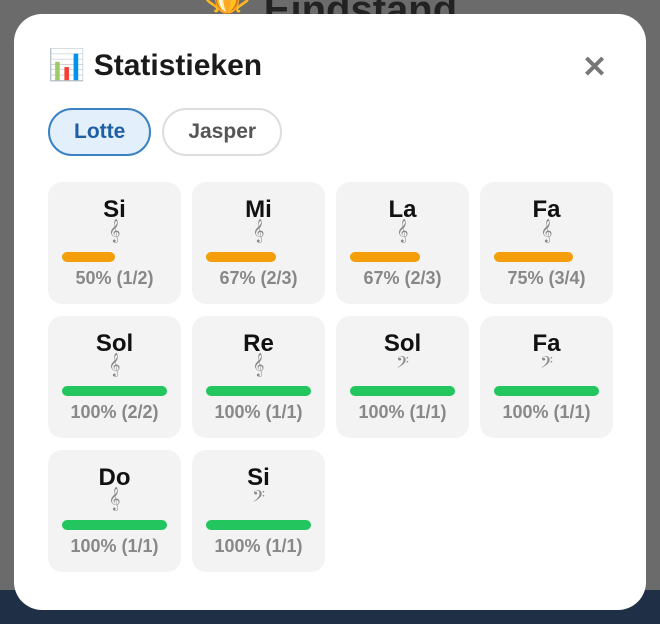  I want to click on player-tab: Jasper, so click(222, 132).